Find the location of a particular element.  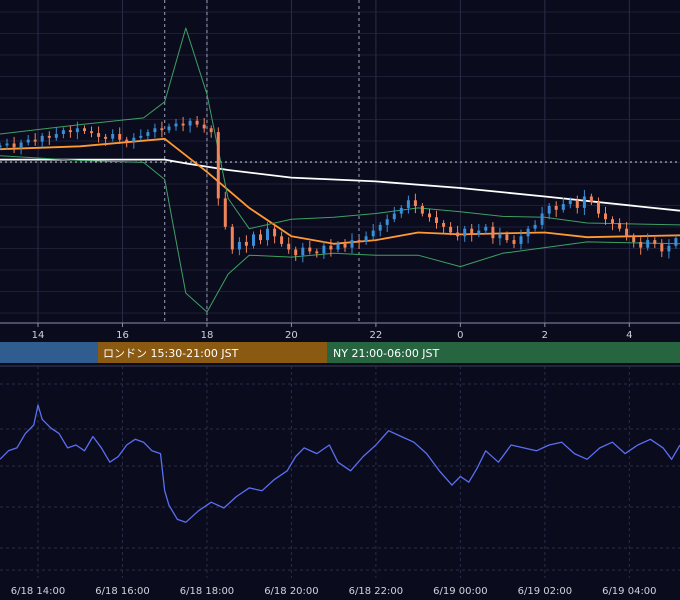

hour-tick-label: 18 is located at coordinates (207, 335).